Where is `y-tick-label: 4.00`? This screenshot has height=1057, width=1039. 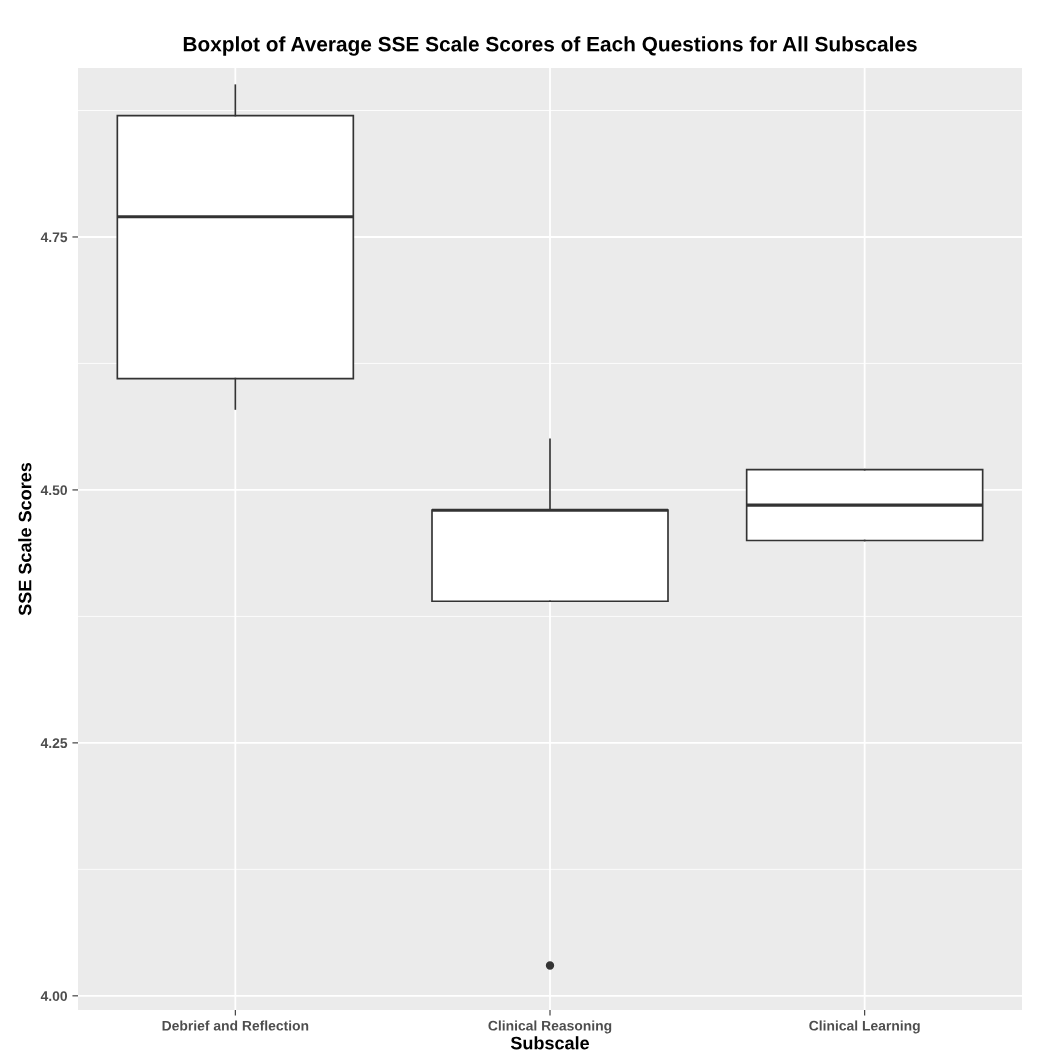
y-tick-label: 4.00 is located at coordinates (54, 996).